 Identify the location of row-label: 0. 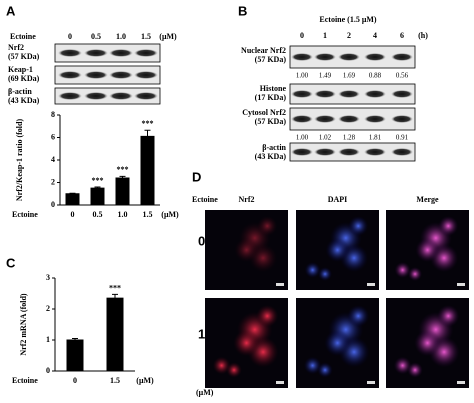
(201, 240).